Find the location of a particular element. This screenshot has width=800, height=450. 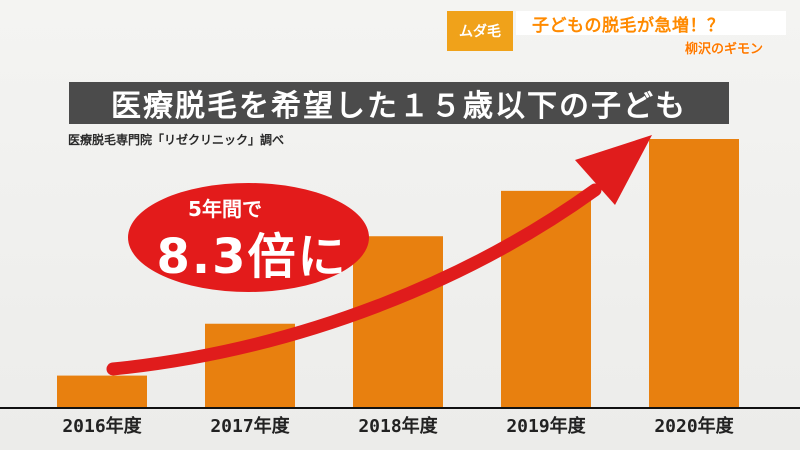

chart-title: 医療脱毛を希望した１５歳以下の子ども is located at coordinates (399, 103).